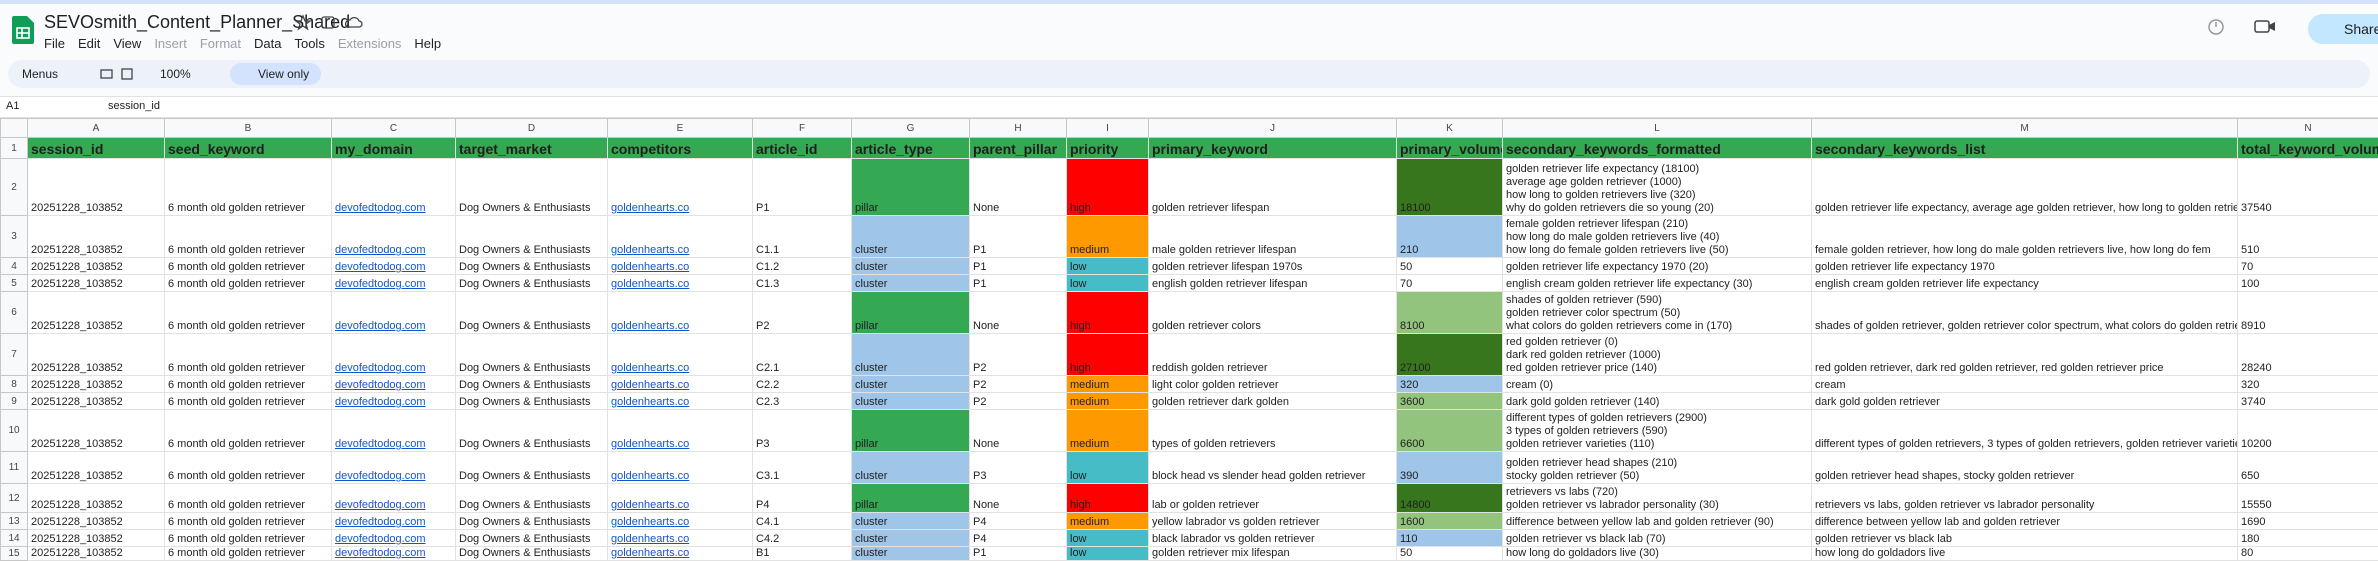  Describe the element at coordinates (330, 23) in the screenshot. I see `title-icons` at that location.